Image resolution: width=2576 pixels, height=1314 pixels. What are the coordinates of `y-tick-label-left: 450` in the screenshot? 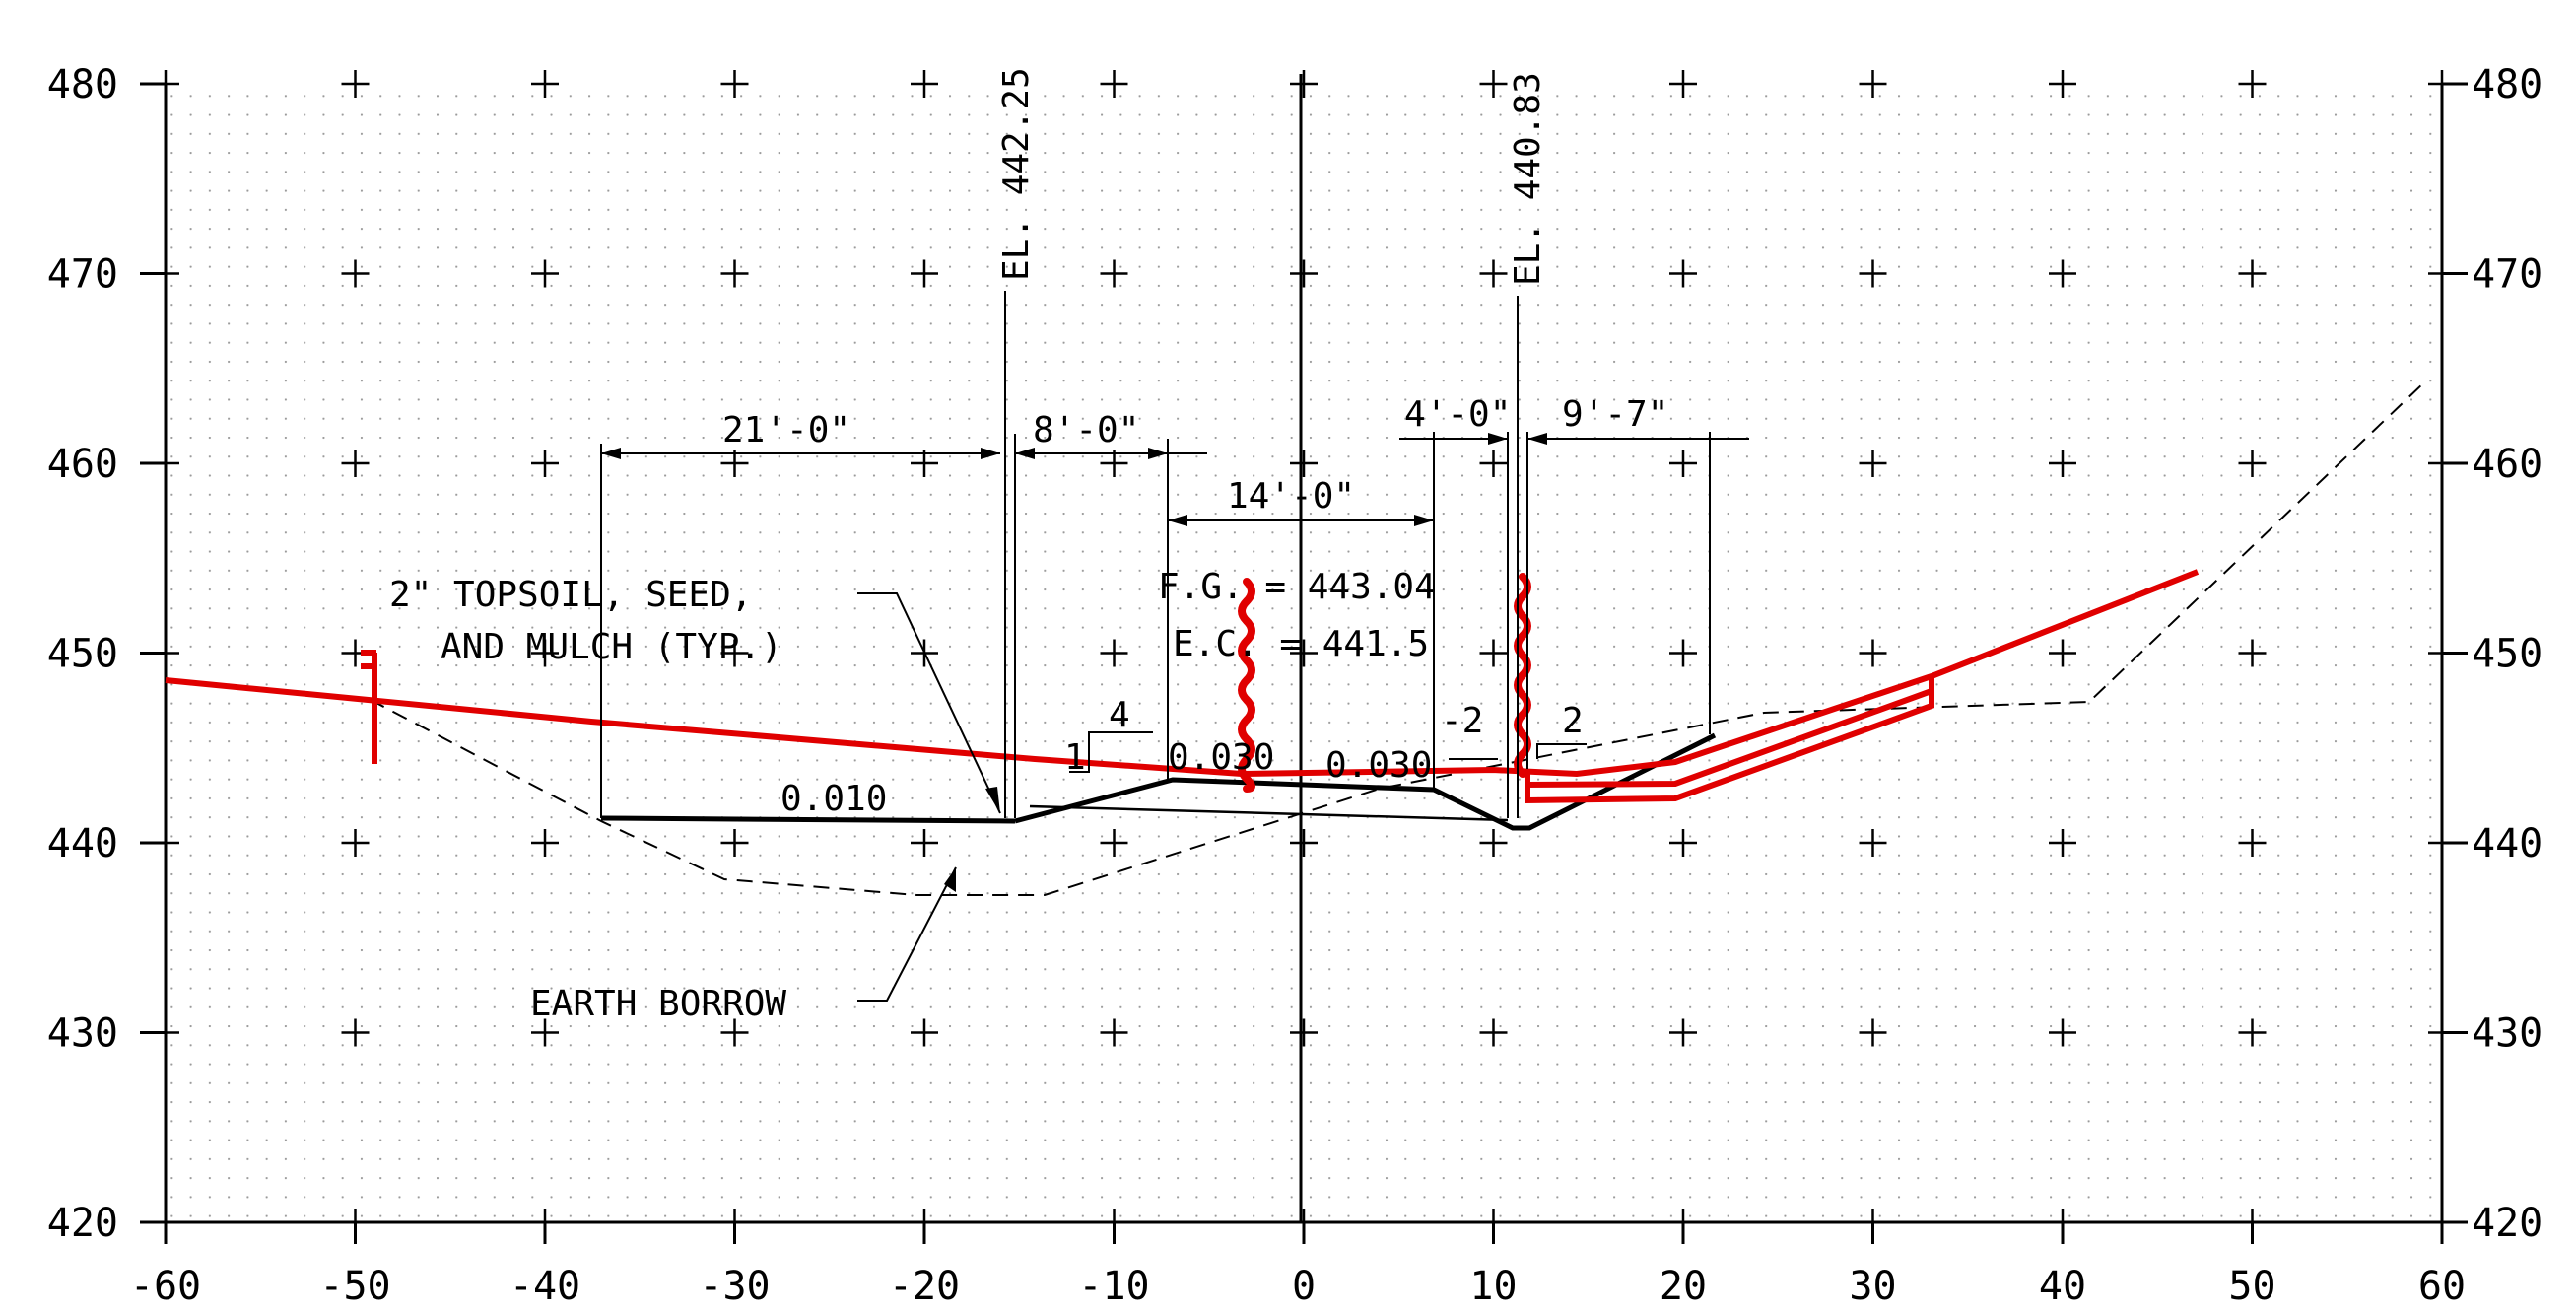 It's located at (82, 655).